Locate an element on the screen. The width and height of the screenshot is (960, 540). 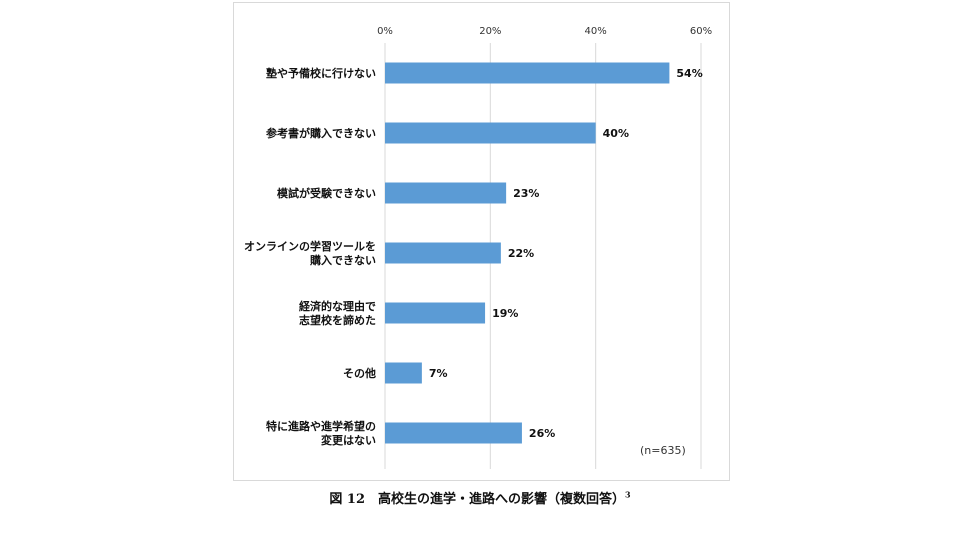
sample-size-note: (n=635) is located at coordinates (663, 450).